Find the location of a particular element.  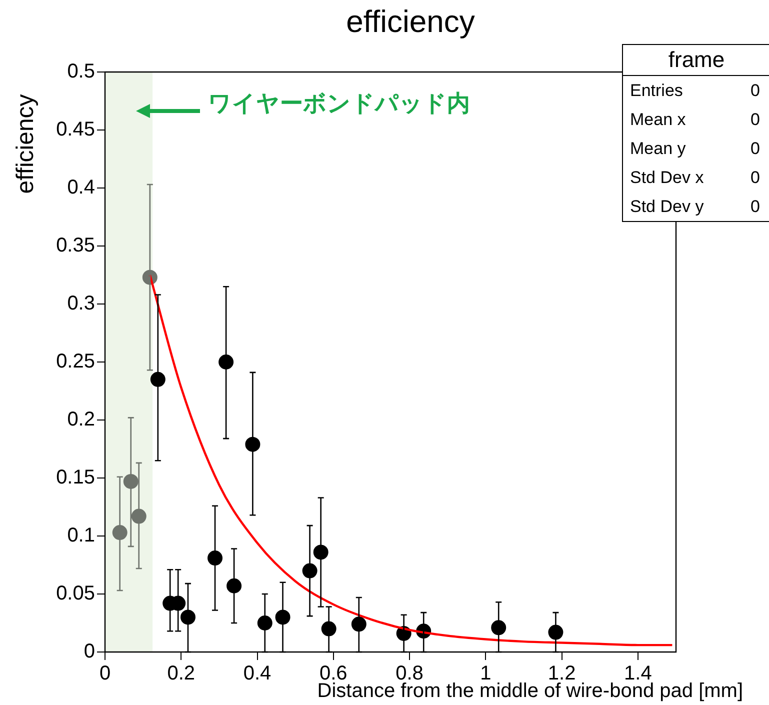

y-tick-label: 0.15 is located at coordinates (75, 477).